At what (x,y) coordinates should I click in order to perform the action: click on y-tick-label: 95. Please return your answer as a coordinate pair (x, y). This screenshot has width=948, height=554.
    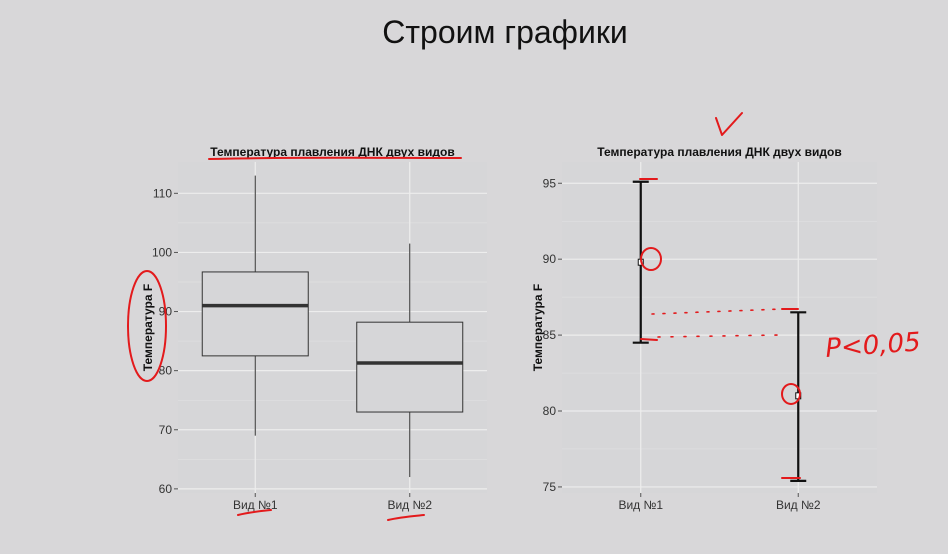
    Looking at the image, I should click on (550, 183).